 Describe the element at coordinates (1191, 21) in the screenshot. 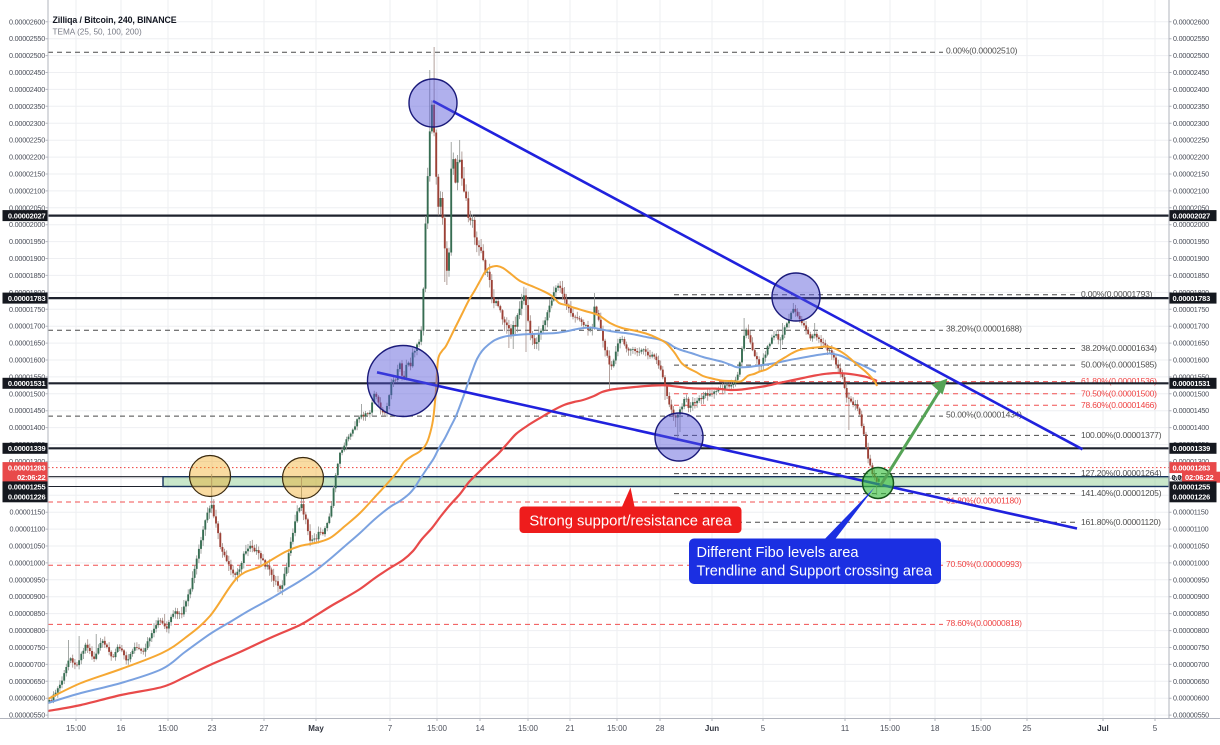

I see `svg-text: 0.00002600` at that location.